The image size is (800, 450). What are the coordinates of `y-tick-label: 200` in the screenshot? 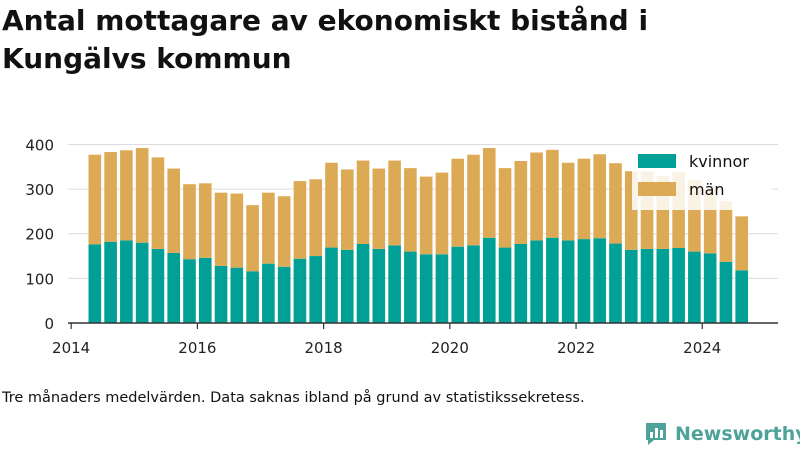 It's located at (39, 235).